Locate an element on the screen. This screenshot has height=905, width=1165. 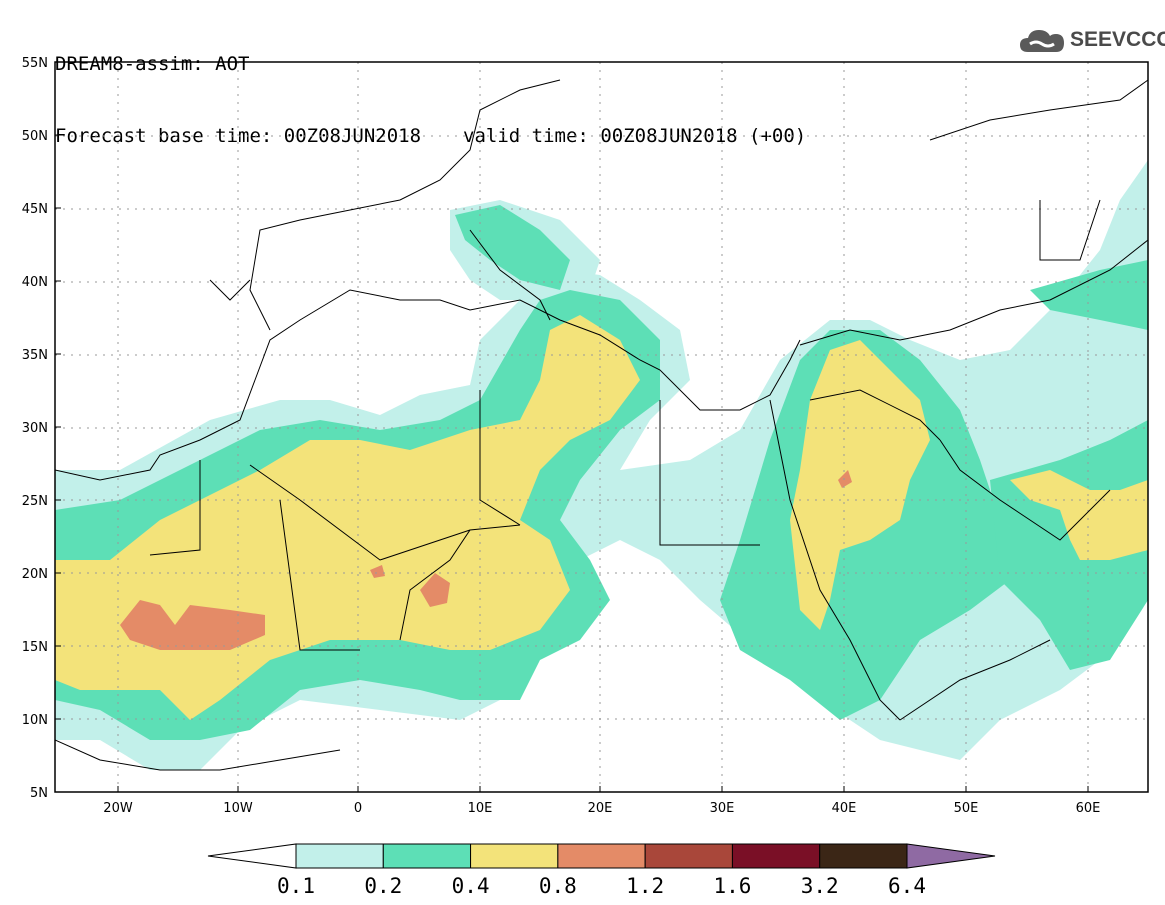
map-title: DREAM8-assim: AOT is located at coordinates (152, 64).